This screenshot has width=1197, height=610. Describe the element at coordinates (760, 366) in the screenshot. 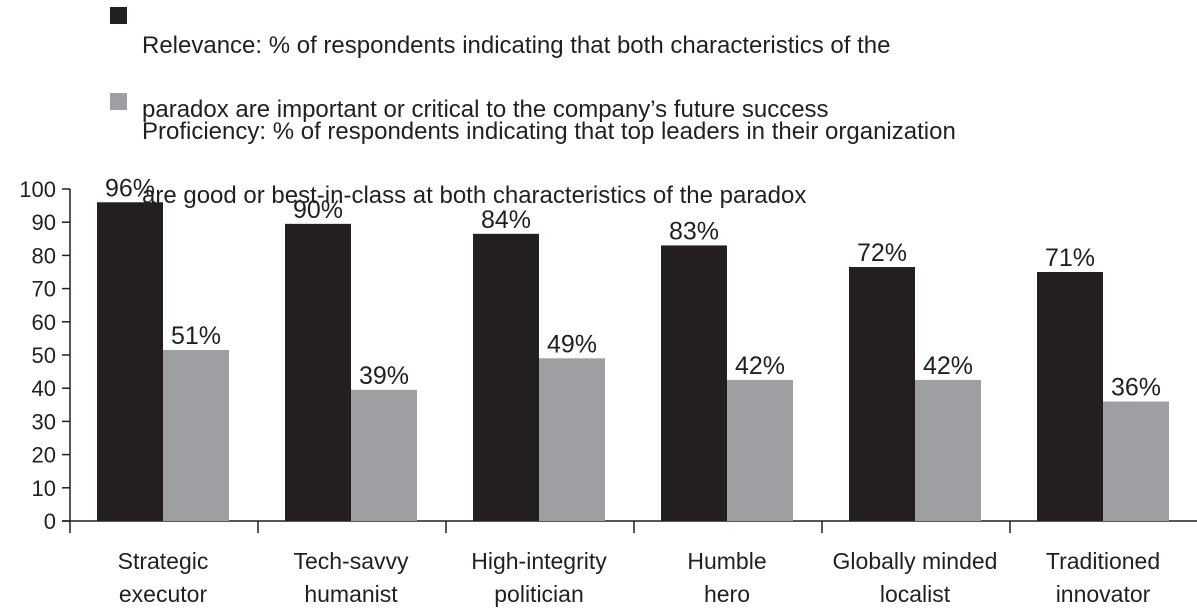

I see `data-label-proficiency-3: 42%` at that location.